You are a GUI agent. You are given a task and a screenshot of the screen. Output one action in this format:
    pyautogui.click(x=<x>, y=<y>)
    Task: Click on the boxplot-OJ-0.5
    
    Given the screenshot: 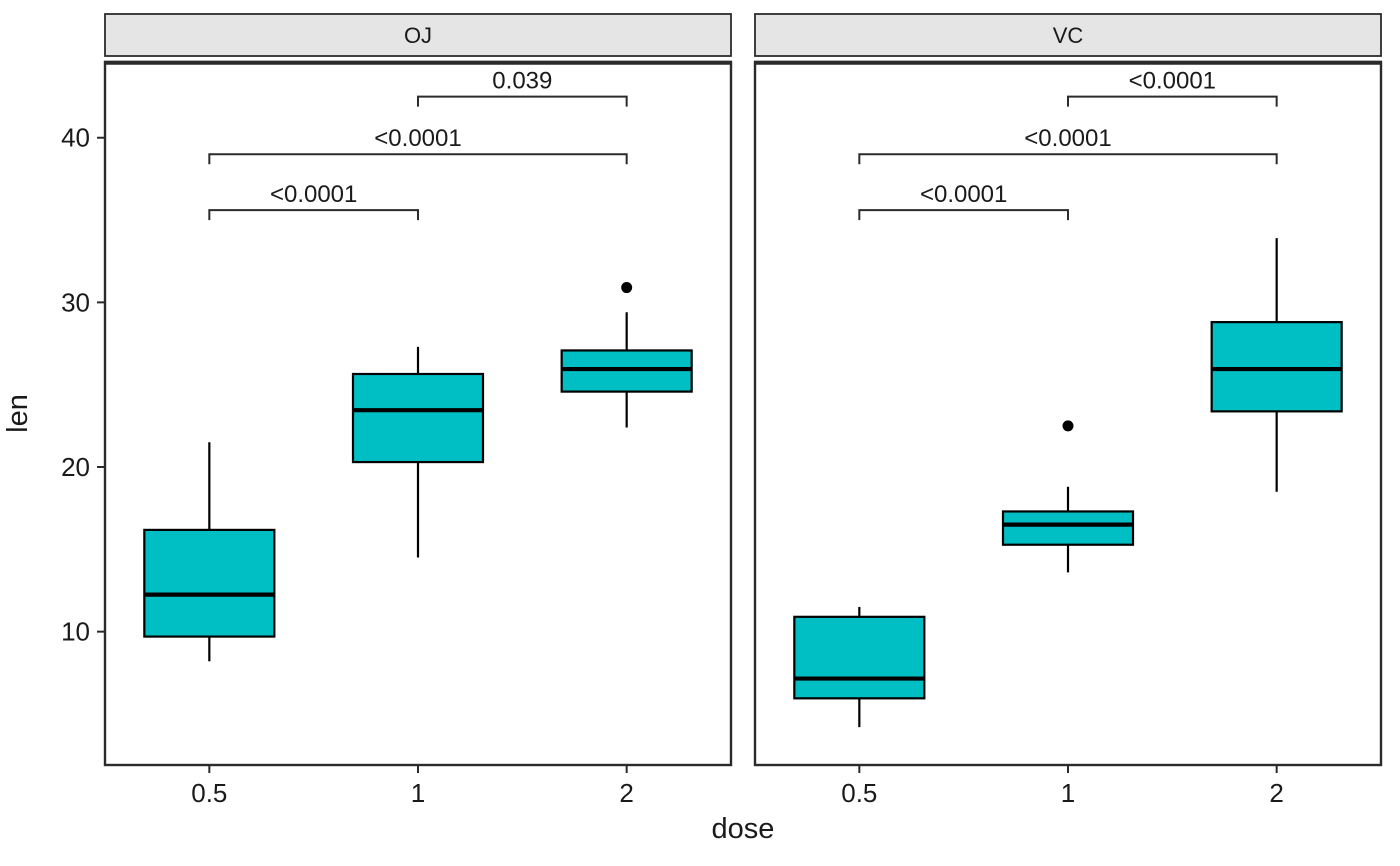 What is the action you would take?
    pyautogui.click(x=209, y=552)
    